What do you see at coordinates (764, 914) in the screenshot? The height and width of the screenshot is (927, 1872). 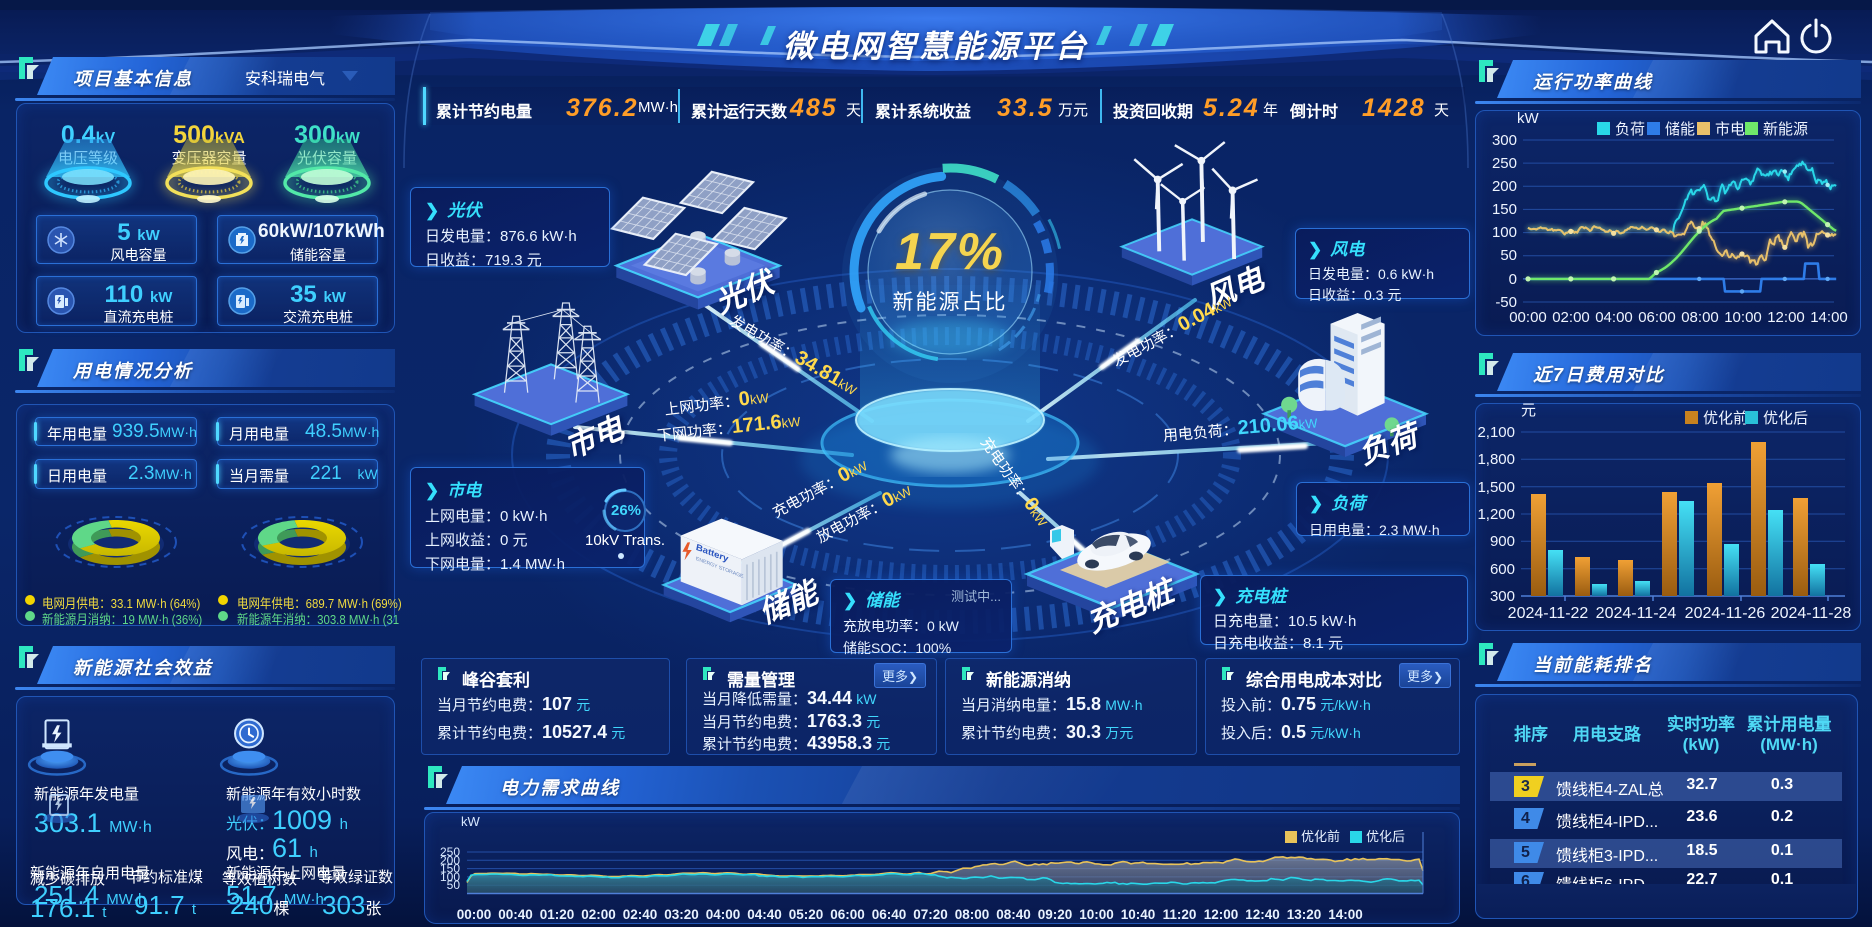 I see `svg-text: 04:40` at bounding box center [764, 914].